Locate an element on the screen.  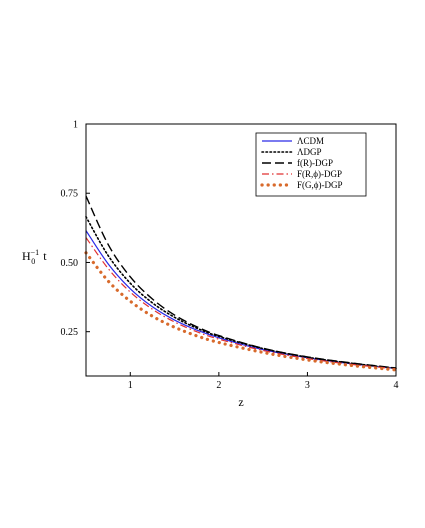
legend-label-3: F(R,ϕ)-DGP is located at coordinates (319, 174).